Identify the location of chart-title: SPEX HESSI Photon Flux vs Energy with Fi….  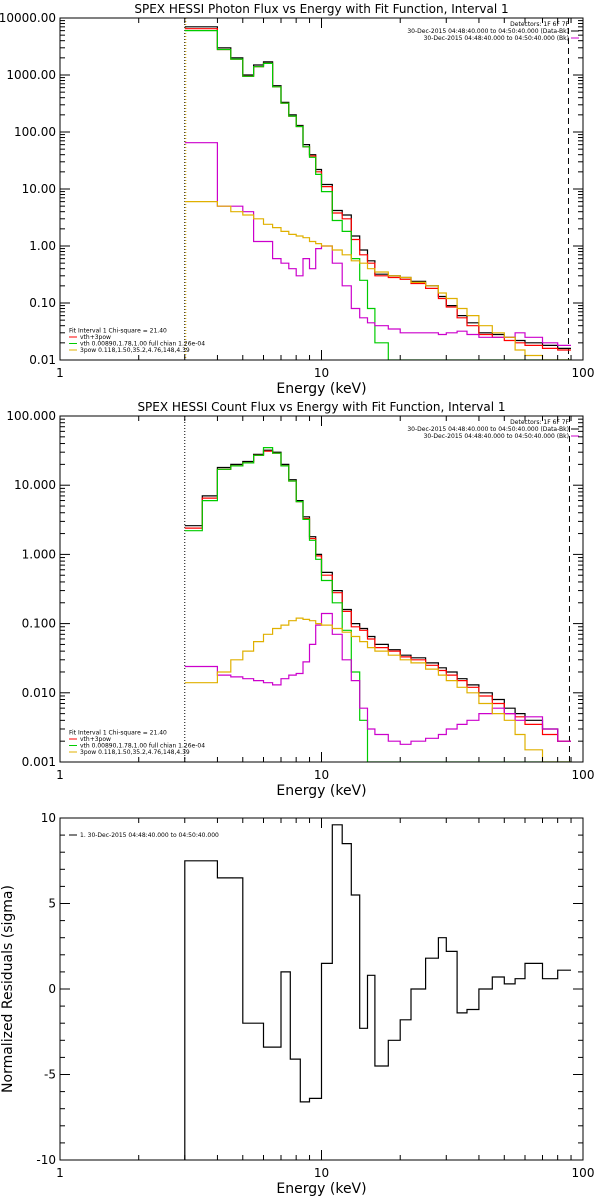
(321, 9).